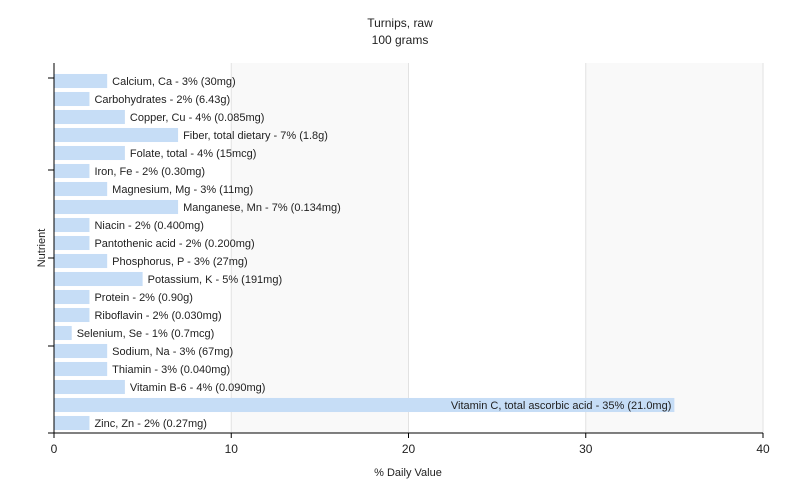 This screenshot has width=800, height=500. Describe the element at coordinates (172, 352) in the screenshot. I see `bar-label: Sodium, Na - 3% (67mg)` at that location.